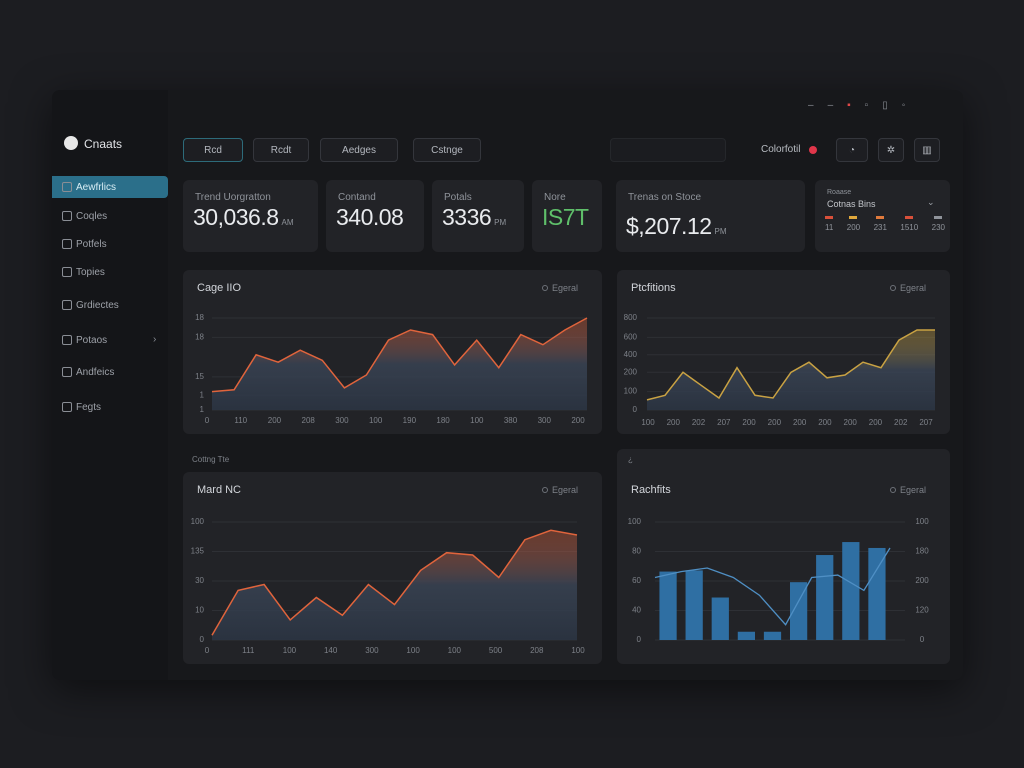 The image size is (1024, 768). I want to click on stat-row: $,207.12 PM, so click(676, 226).